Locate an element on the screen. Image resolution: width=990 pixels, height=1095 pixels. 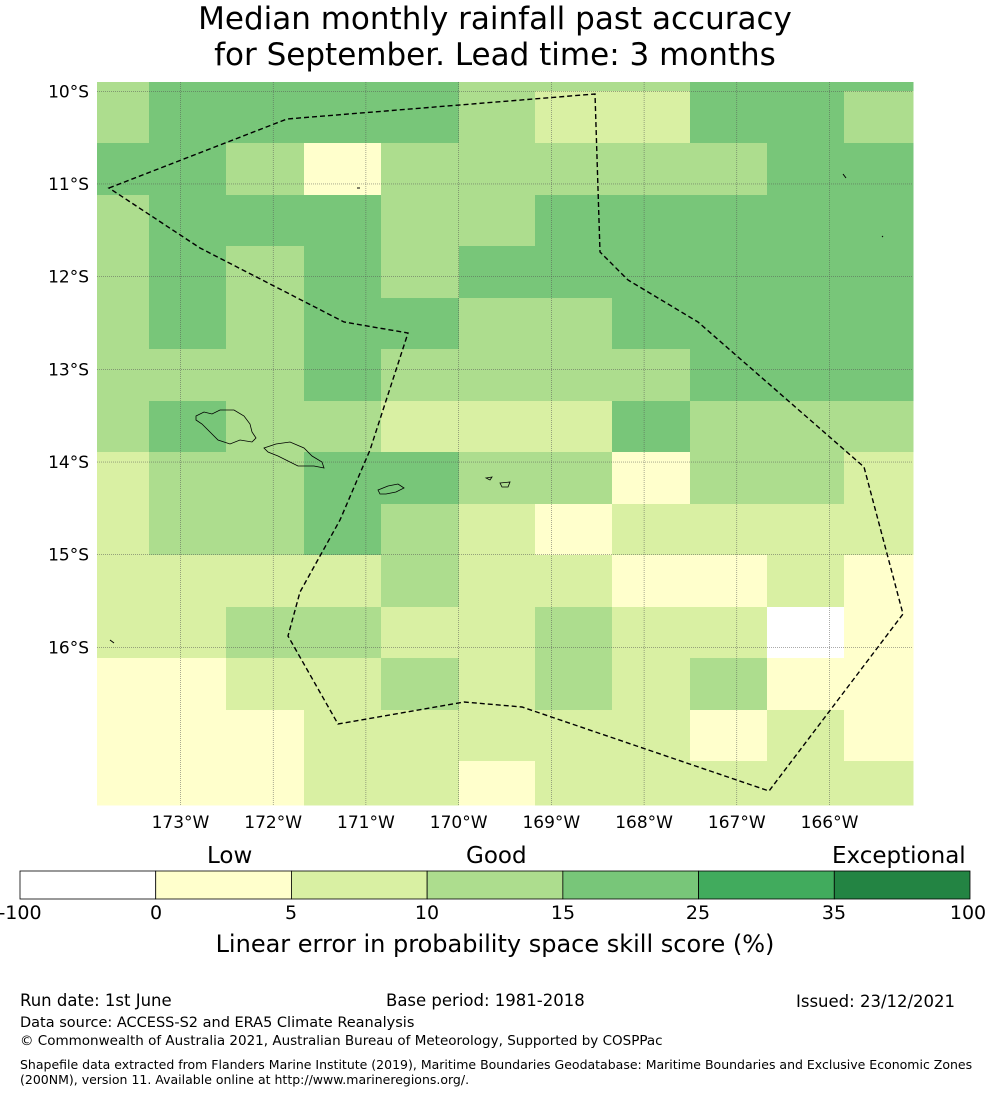
colorbar-tick: 5 is located at coordinates (291, 913).